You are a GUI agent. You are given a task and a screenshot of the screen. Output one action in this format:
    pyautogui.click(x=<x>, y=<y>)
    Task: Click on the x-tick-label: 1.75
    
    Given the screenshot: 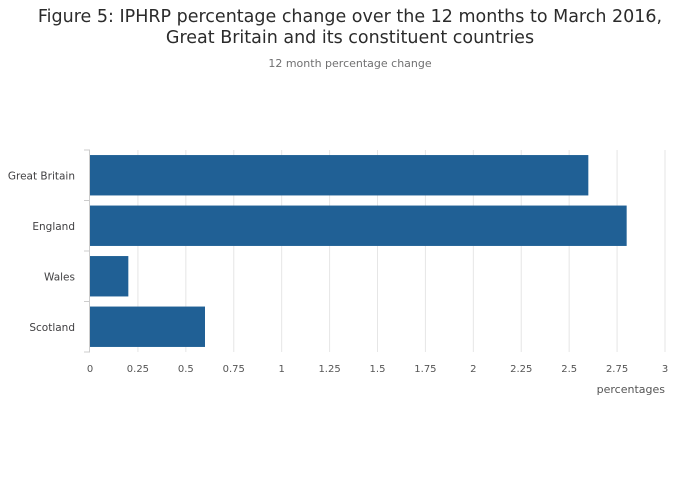 What is the action you would take?
    pyautogui.click(x=425, y=369)
    